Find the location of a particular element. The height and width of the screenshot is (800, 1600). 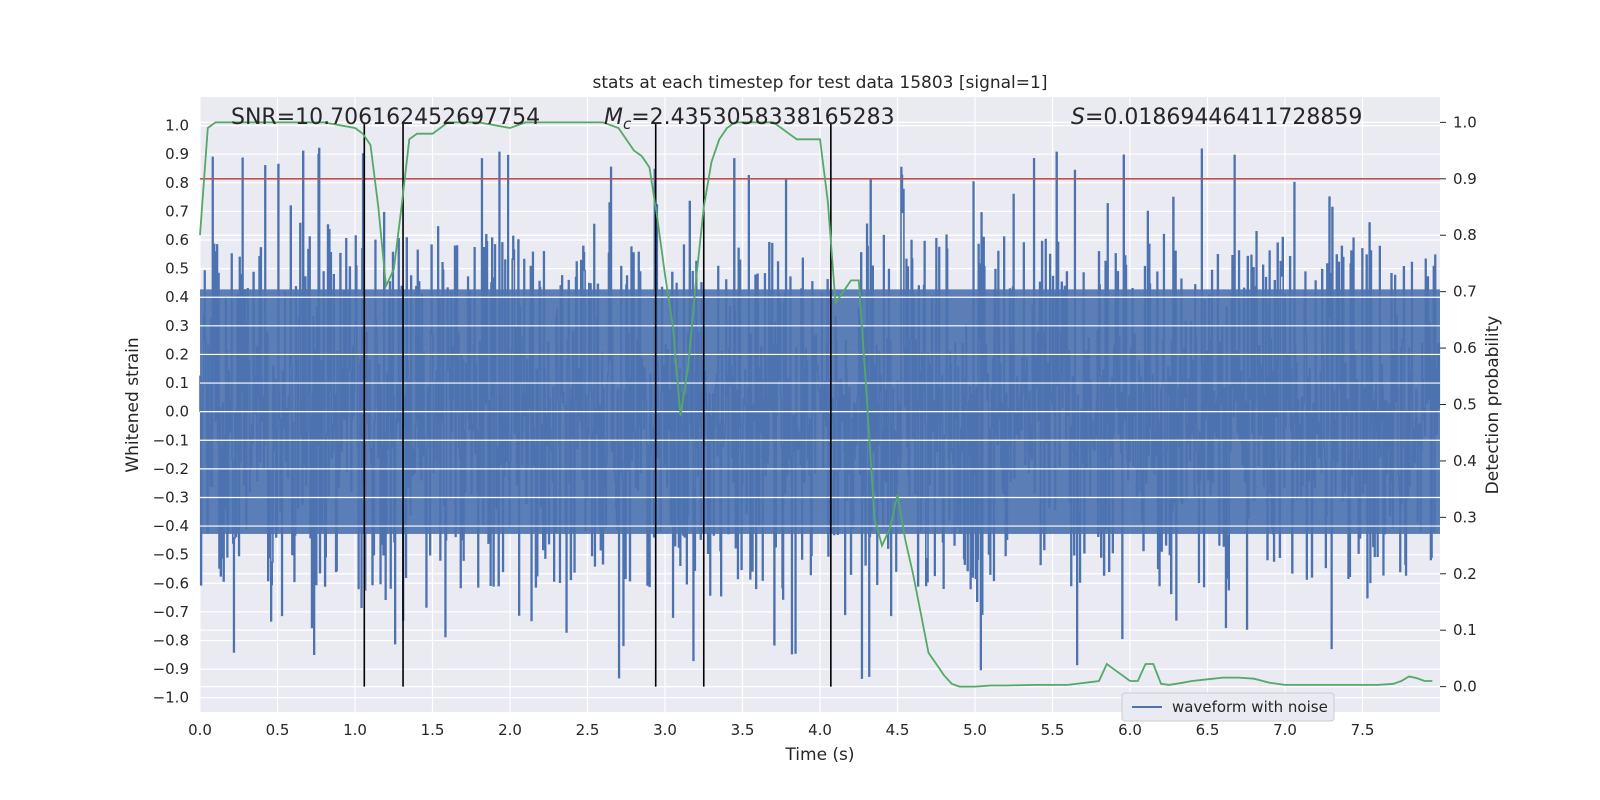

x-tick-label: 6.0 is located at coordinates (1130, 730).